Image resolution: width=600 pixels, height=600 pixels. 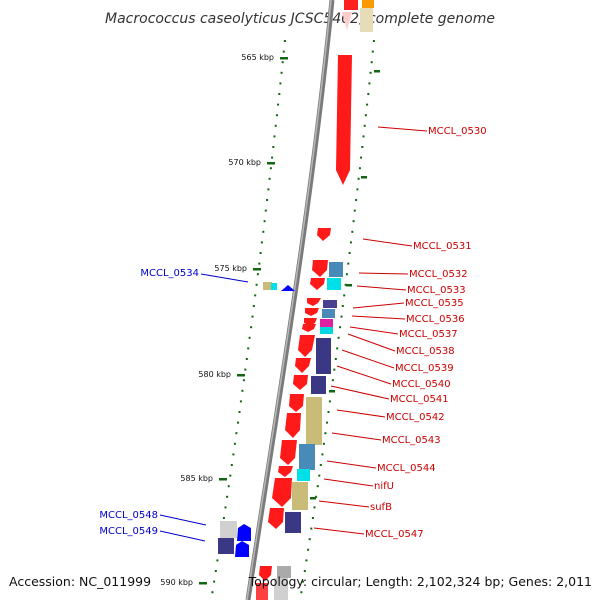 What do you see at coordinates (244, 162) in the screenshot?
I see `scale-label: 570 kbp` at bounding box center [244, 162].